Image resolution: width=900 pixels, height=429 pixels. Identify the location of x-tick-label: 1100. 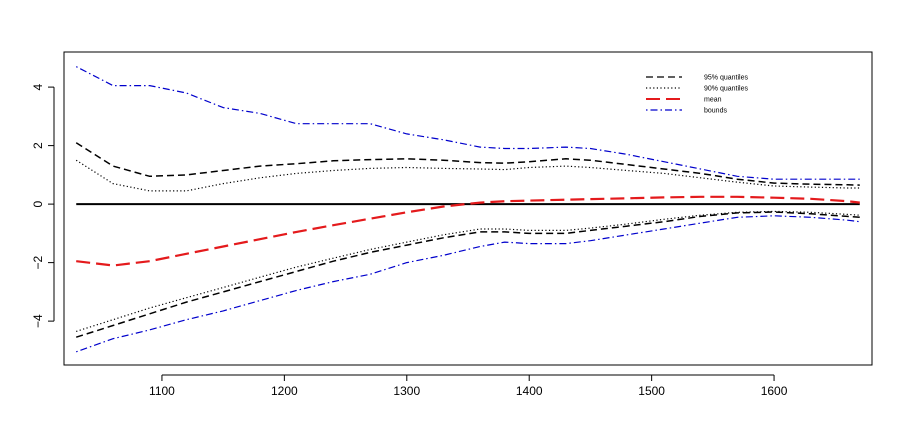
(162, 391).